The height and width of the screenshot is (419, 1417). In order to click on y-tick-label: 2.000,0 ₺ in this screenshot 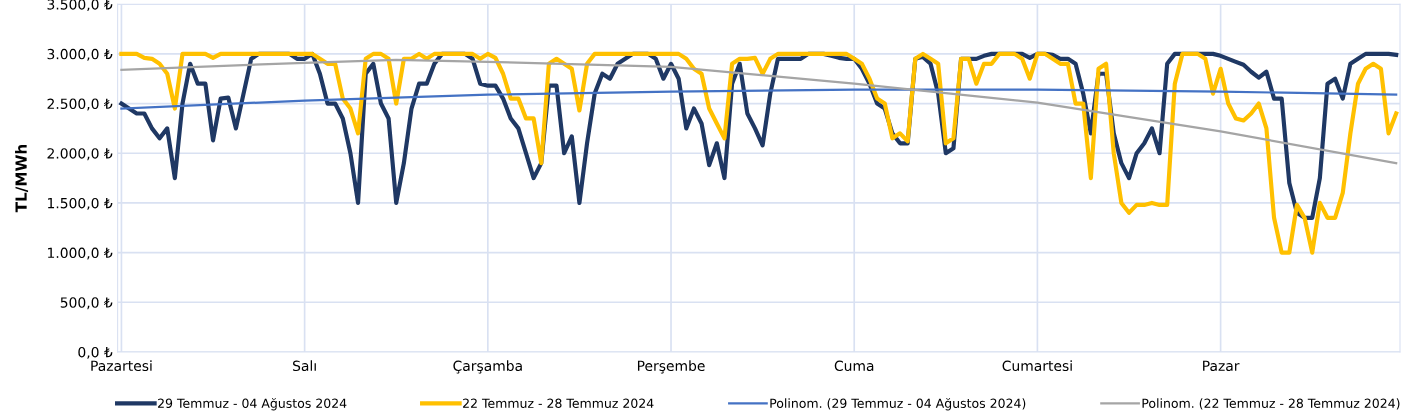, I will do `click(80, 154)`.